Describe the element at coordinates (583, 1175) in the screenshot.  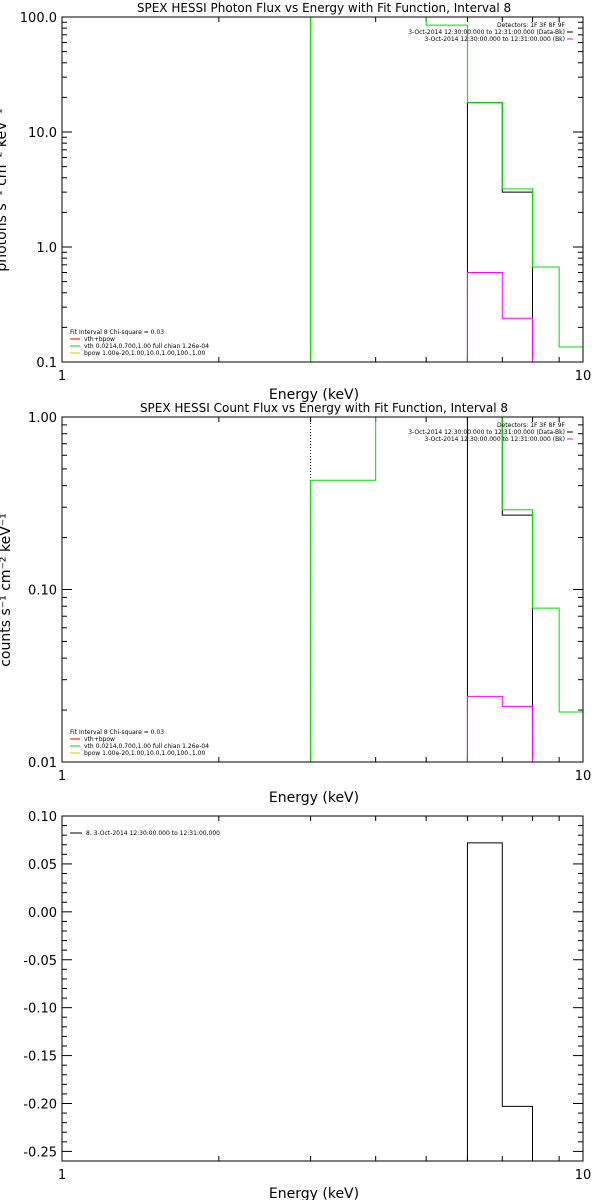
I see `resid-x-tick-label: 10` at that location.